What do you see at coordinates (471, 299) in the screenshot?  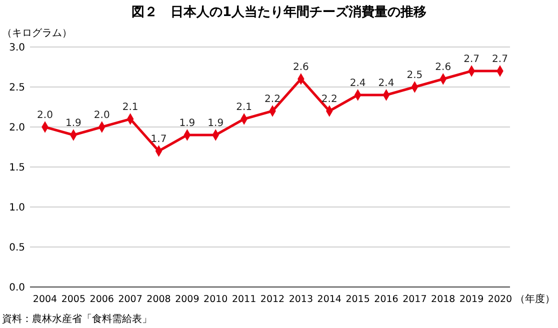 I see `x-tick-label: 2019` at bounding box center [471, 299].